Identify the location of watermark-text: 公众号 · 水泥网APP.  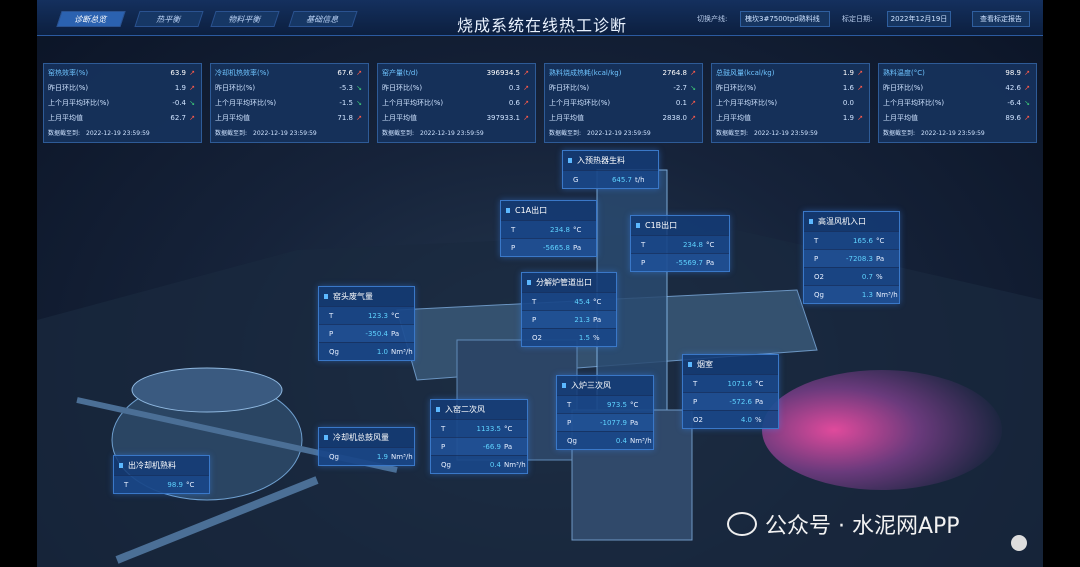
(862, 526).